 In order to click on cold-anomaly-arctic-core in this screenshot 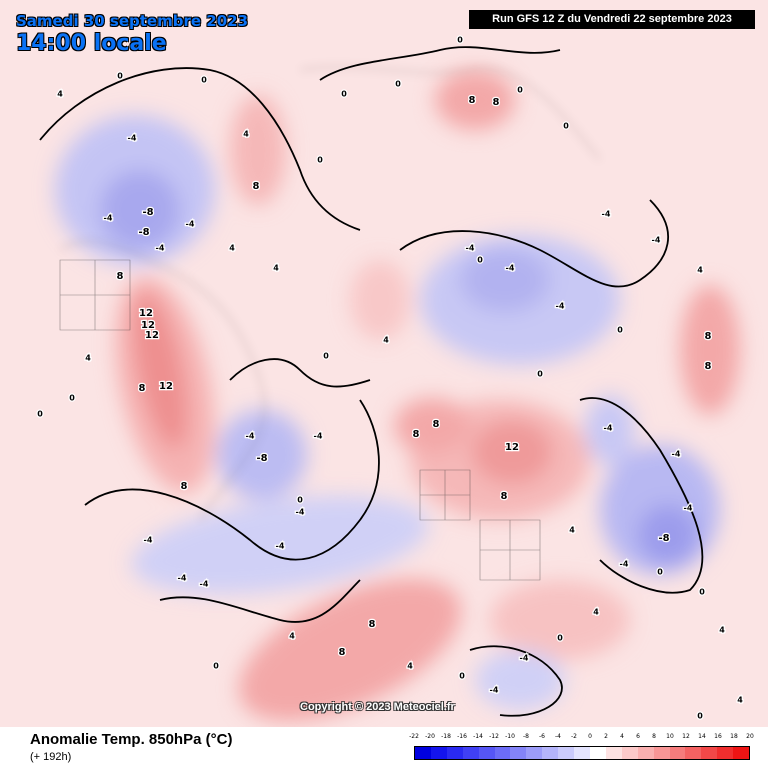, I will do `click(505, 280)`.